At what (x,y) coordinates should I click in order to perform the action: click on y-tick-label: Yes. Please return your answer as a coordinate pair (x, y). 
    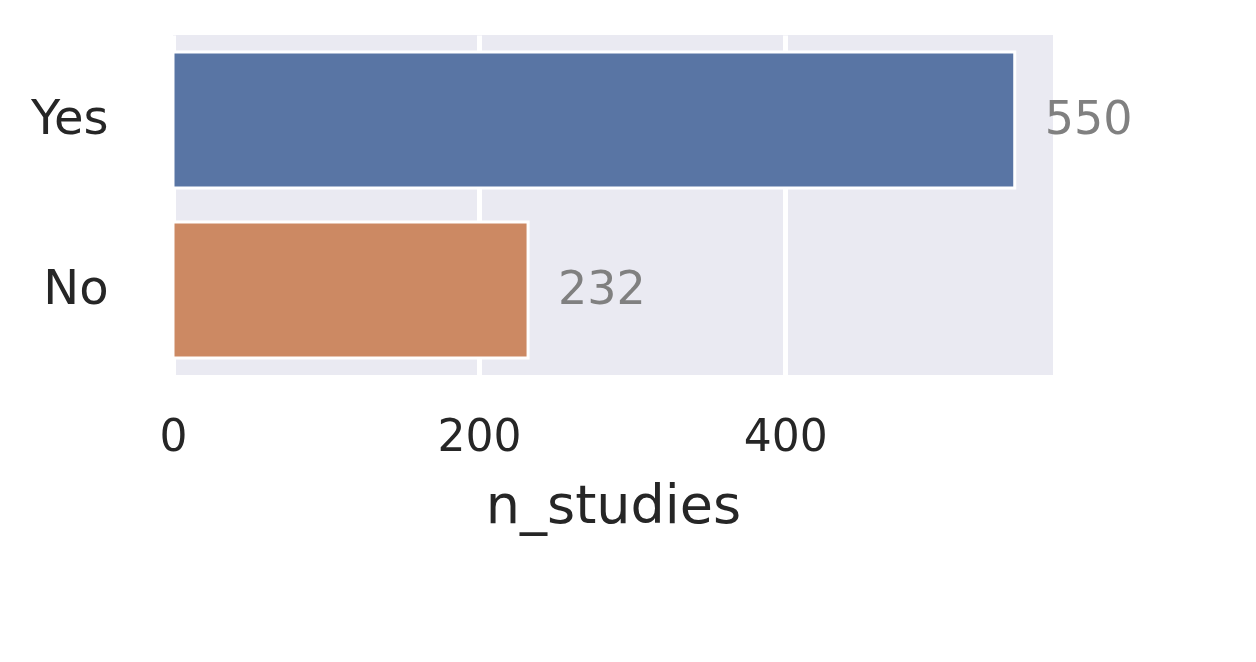
    Looking at the image, I should click on (69, 117).